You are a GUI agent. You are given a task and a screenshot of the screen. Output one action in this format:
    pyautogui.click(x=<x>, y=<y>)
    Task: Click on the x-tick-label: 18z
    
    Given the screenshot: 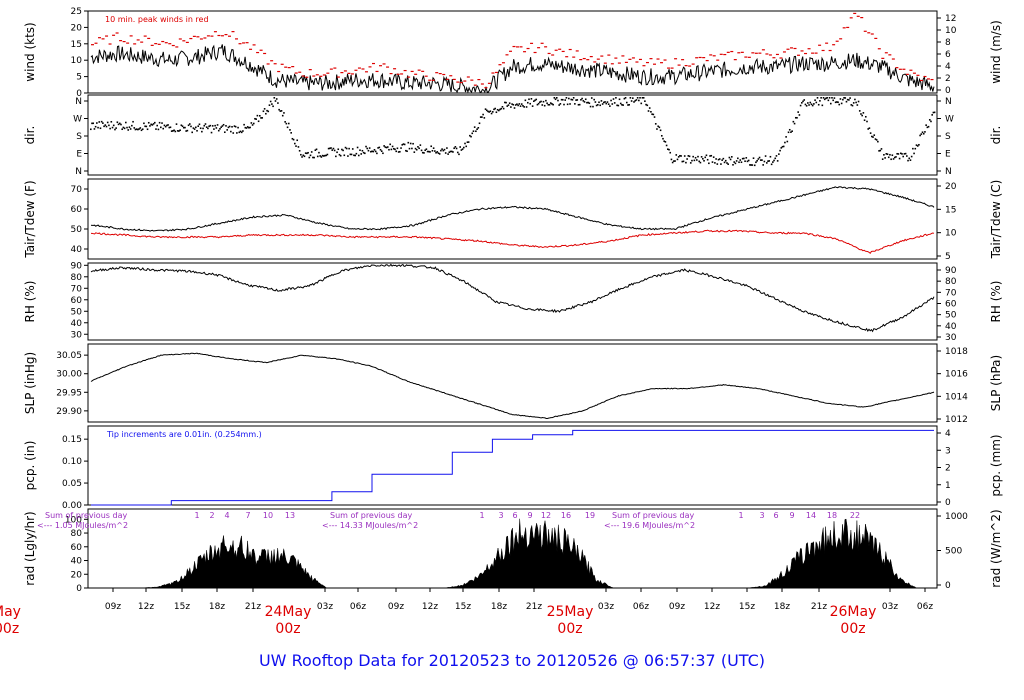 What is the action you would take?
    pyautogui.click(x=499, y=607)
    